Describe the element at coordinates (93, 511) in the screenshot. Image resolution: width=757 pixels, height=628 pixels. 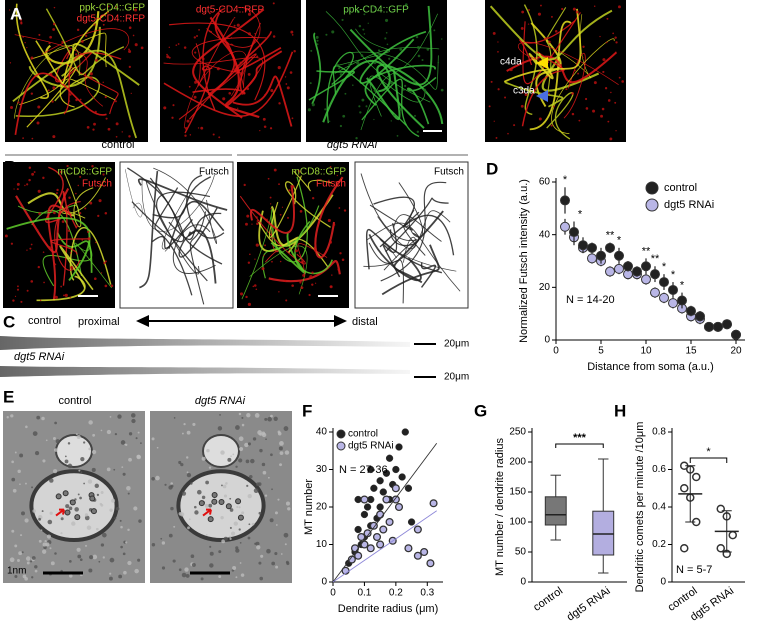
I see `microtubule` at that location.